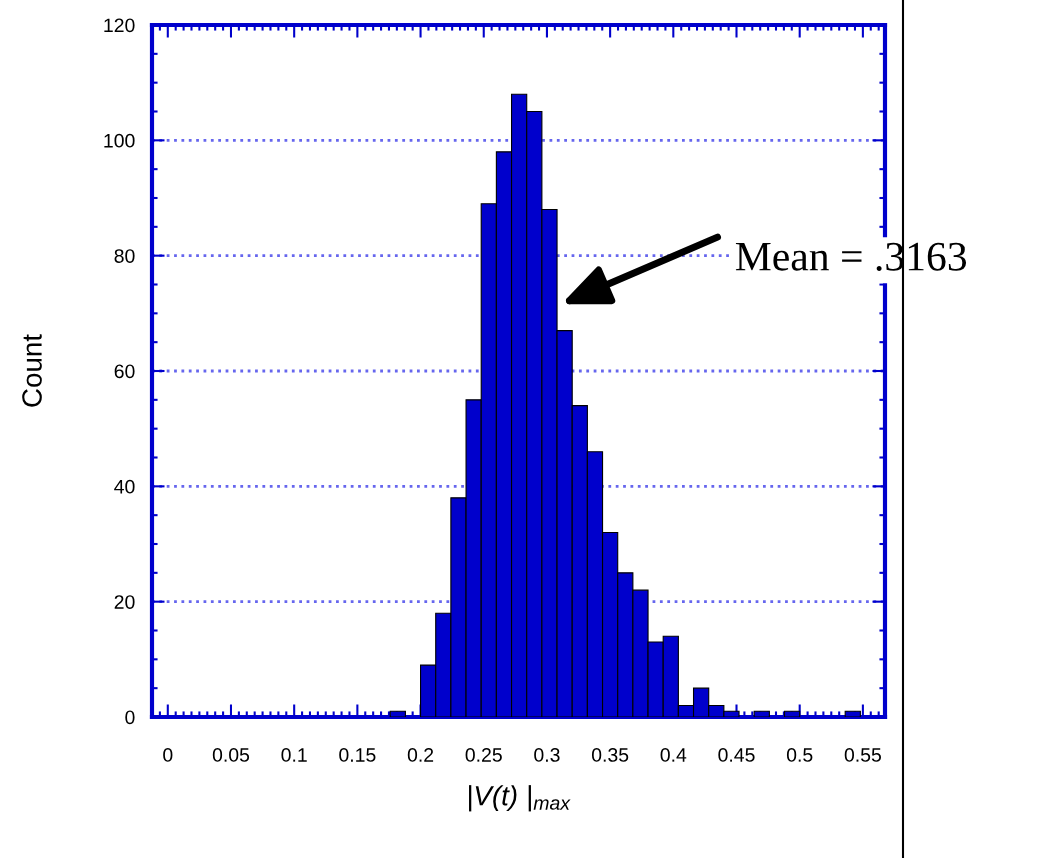 The height and width of the screenshot is (858, 1040). I want to click on x-tick-label: 0.55, so click(862, 755).